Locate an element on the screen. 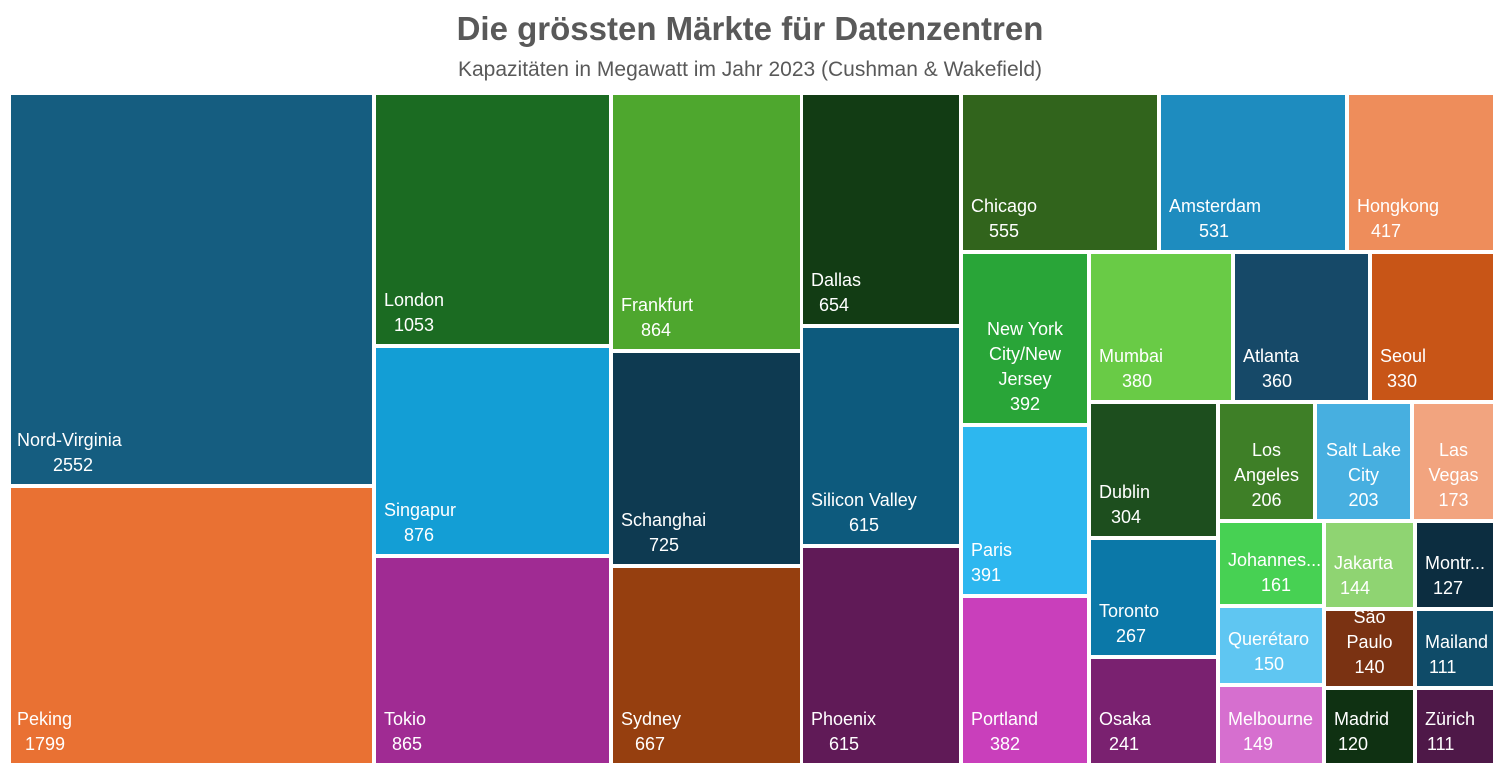 The image size is (1500, 768). treemap-tile-melbourne: Melbourne 149 is located at coordinates (1271, 725).